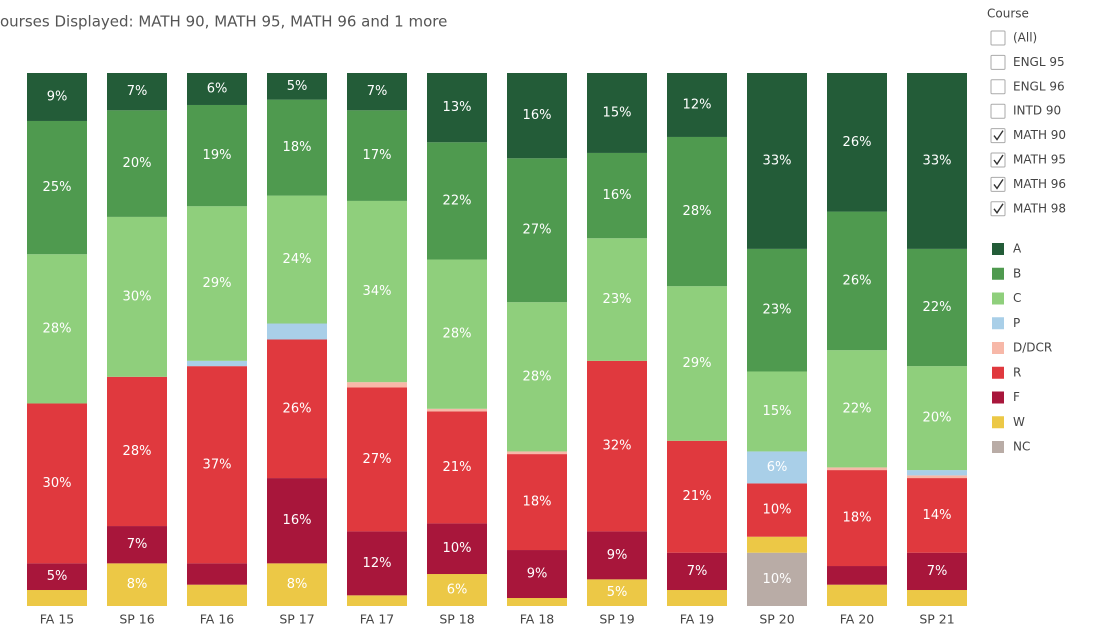  Describe the element at coordinates (377, 155) in the screenshot. I see `data-label: 17%` at that location.